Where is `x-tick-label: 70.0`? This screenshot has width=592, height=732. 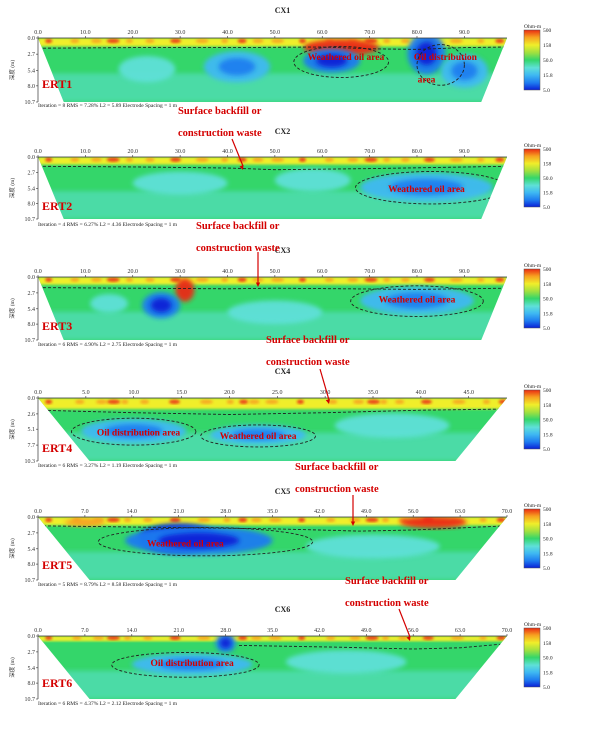 x-tick-label: 70.0 is located at coordinates (369, 152).